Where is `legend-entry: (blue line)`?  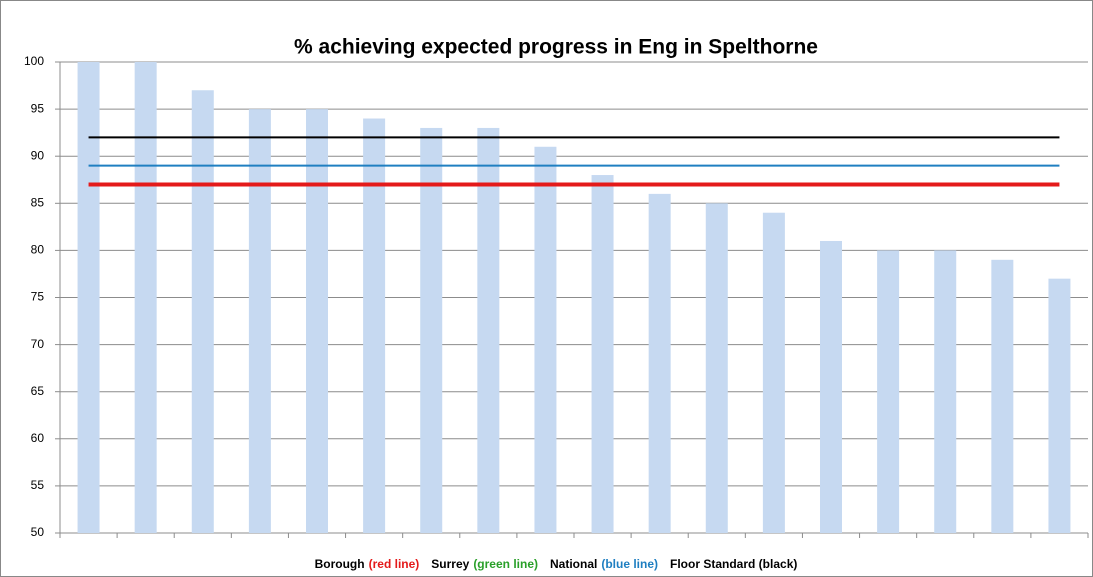
legend-entry: (blue line) is located at coordinates (629, 564).